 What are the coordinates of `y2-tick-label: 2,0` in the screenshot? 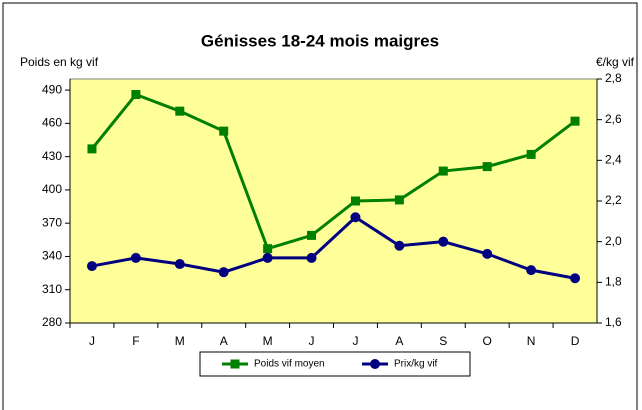 It's located at (613, 241).